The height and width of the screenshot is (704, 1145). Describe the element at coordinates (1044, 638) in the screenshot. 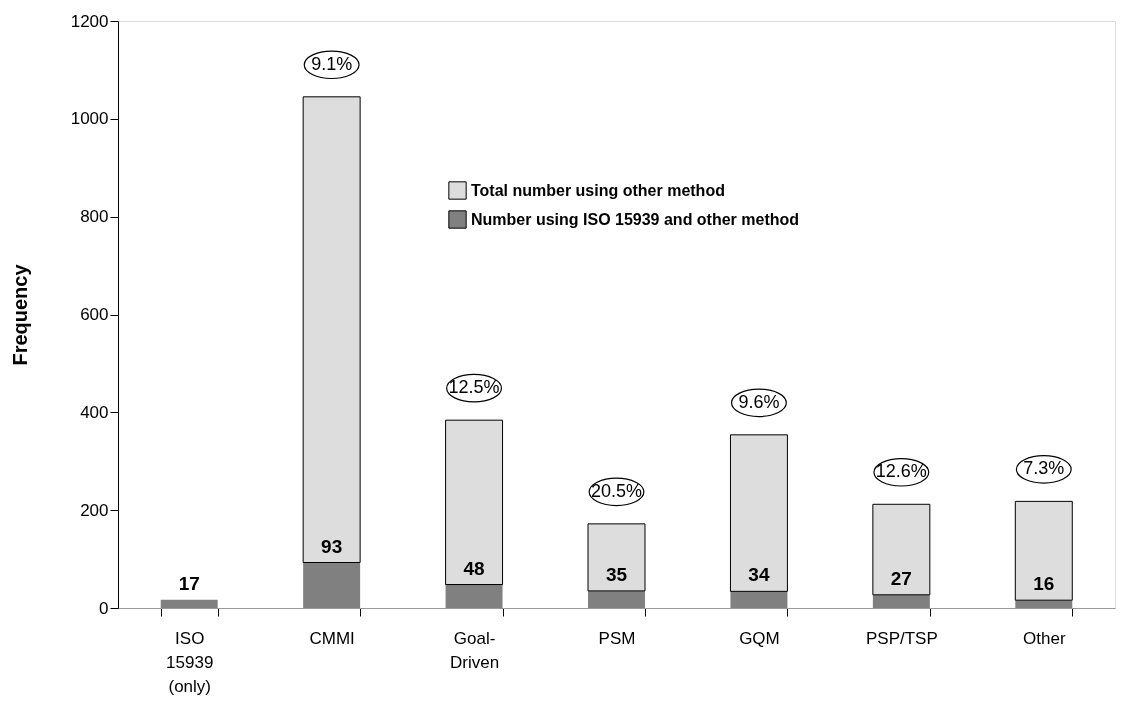

I see `x-tick-label: Other` at that location.